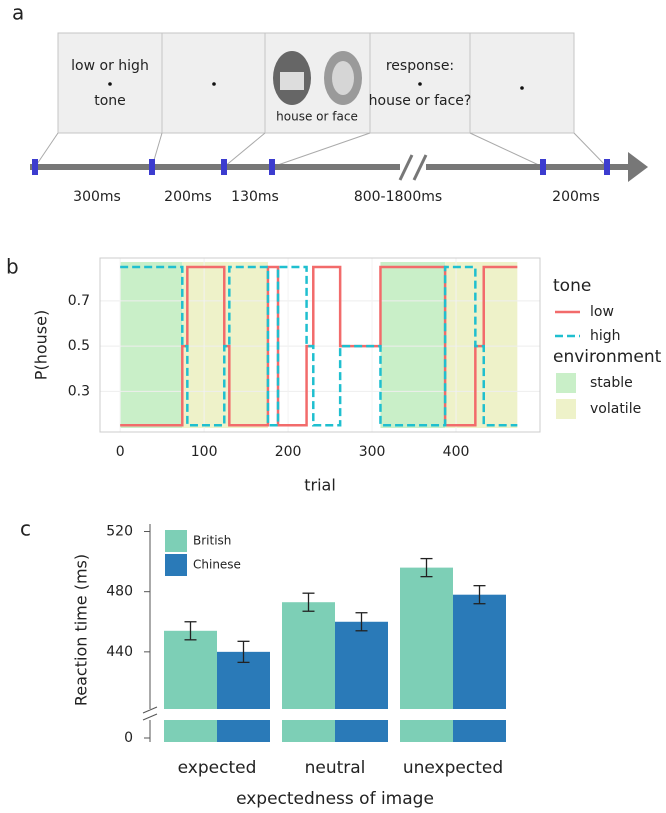  I want to click on legend-title: environment, so click(607, 357).